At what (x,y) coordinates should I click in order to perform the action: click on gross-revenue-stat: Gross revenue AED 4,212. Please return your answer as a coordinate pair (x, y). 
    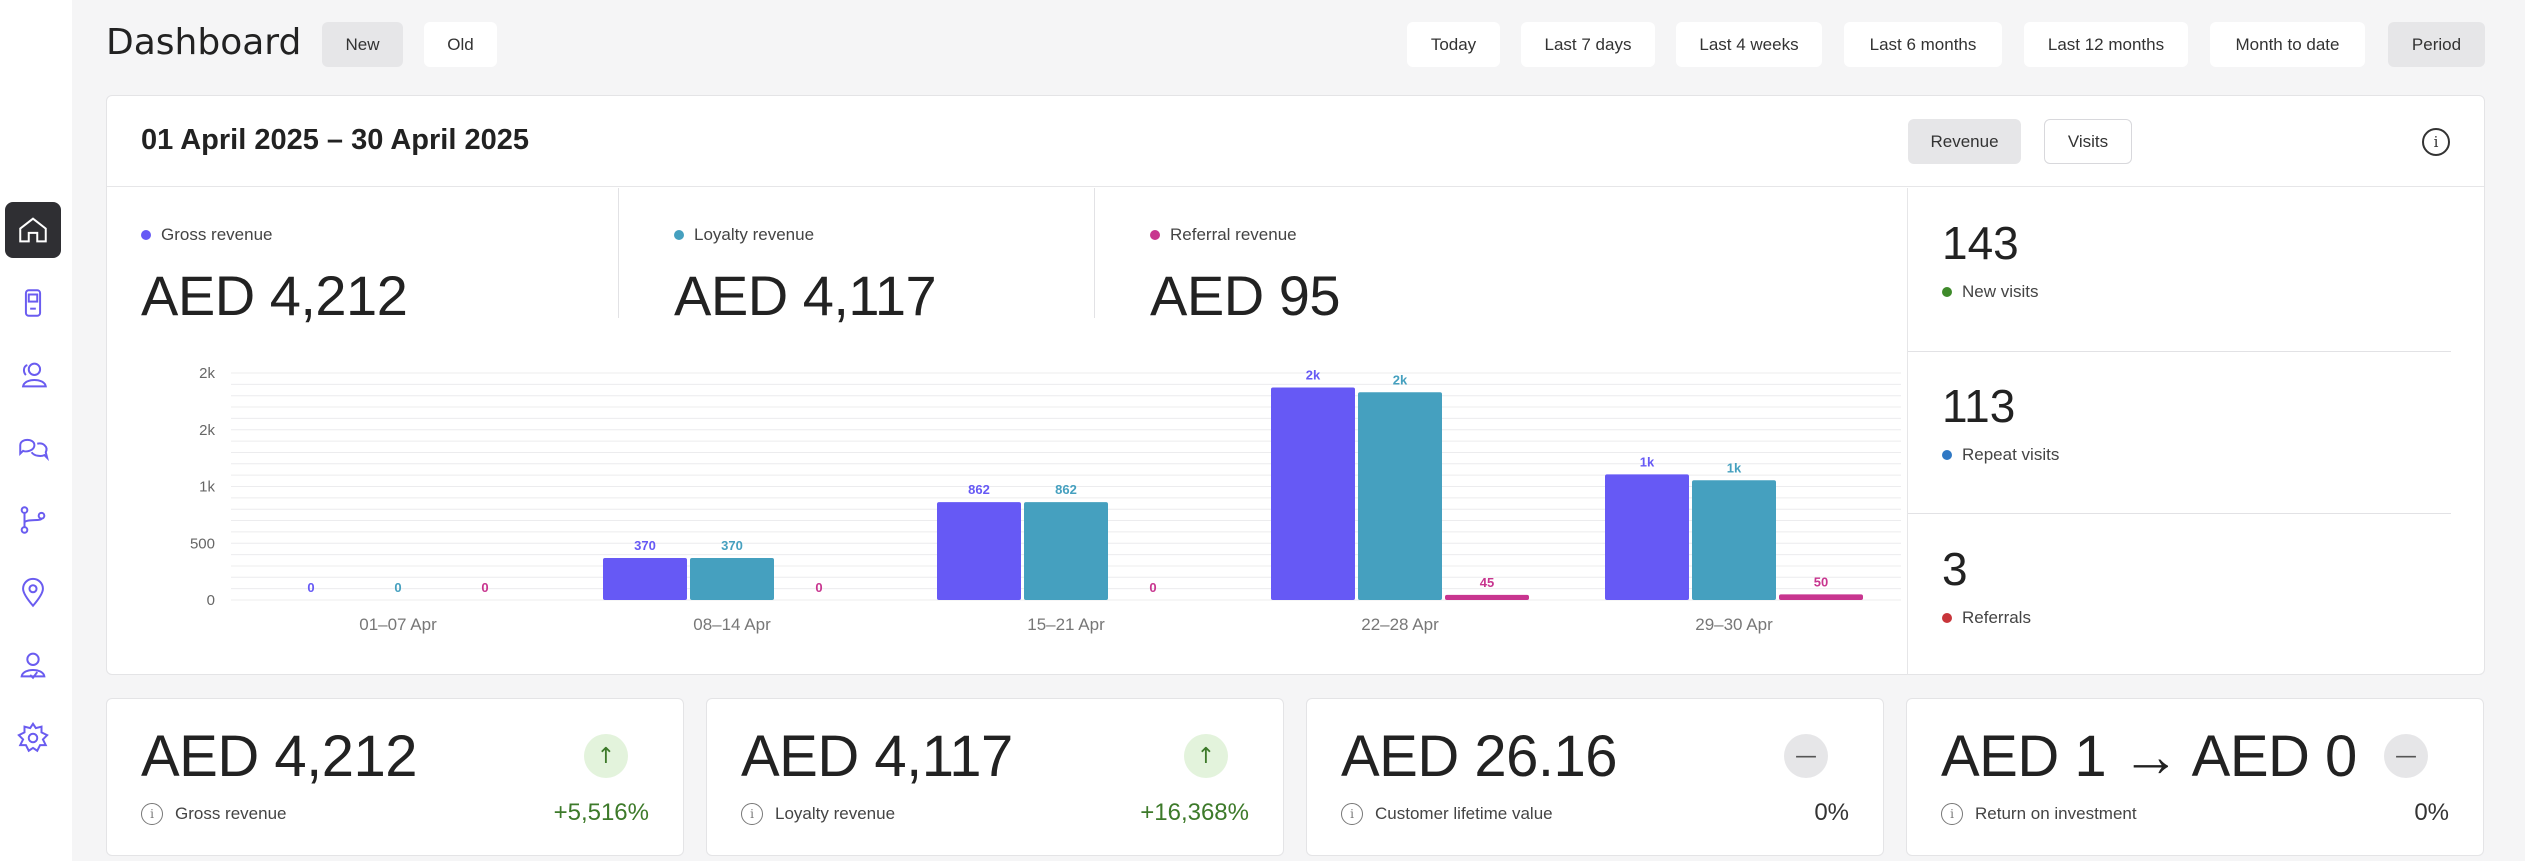
    Looking at the image, I should click on (274, 276).